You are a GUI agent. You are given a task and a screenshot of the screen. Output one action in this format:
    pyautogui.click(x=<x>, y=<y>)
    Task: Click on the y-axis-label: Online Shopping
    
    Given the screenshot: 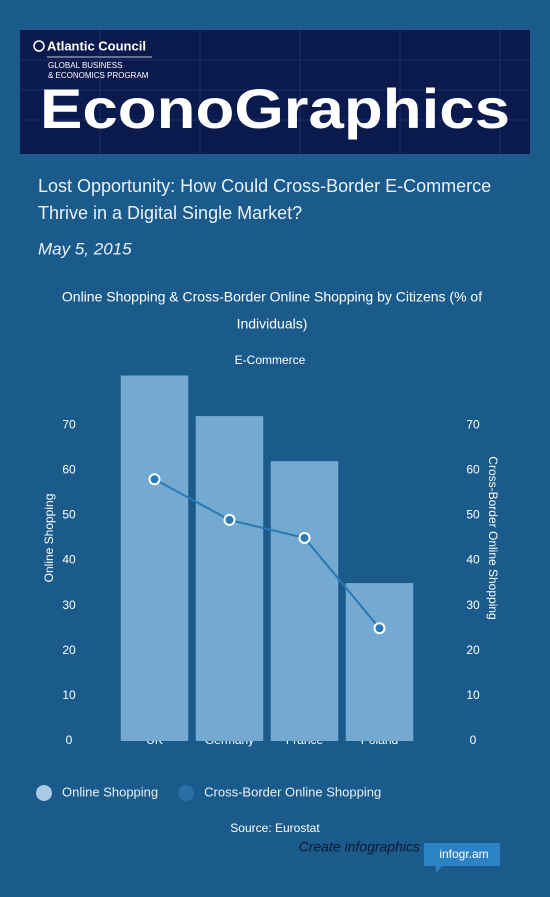 What is the action you would take?
    pyautogui.click(x=49, y=538)
    